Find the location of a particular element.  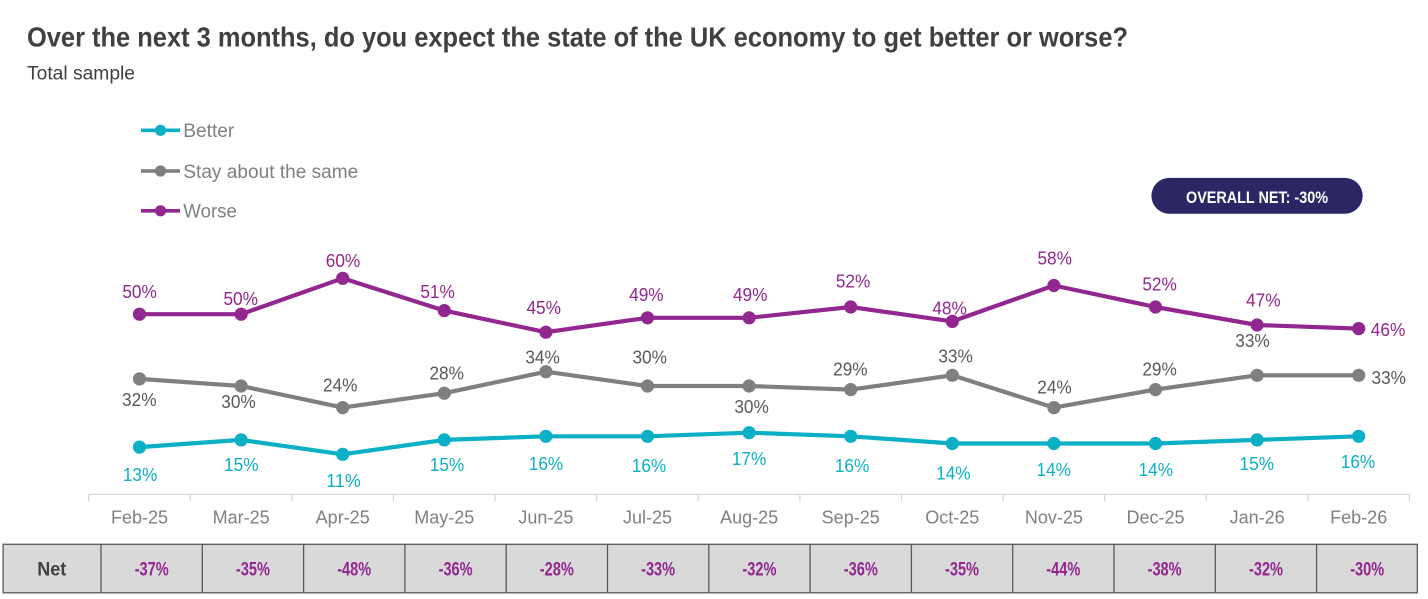

svg-text: Jun-25 is located at coordinates (545, 517).